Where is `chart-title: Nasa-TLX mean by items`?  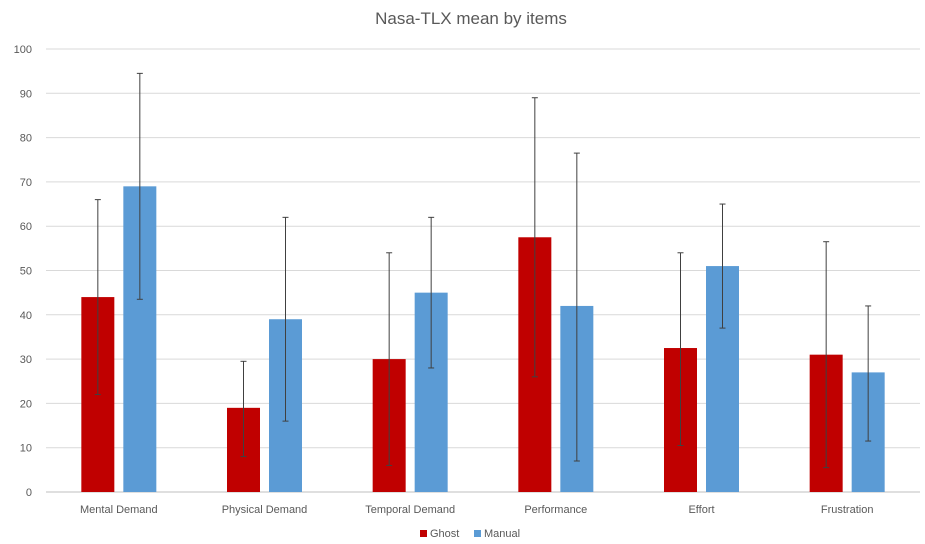
chart-title: Nasa-TLX mean by items is located at coordinates (471, 18).